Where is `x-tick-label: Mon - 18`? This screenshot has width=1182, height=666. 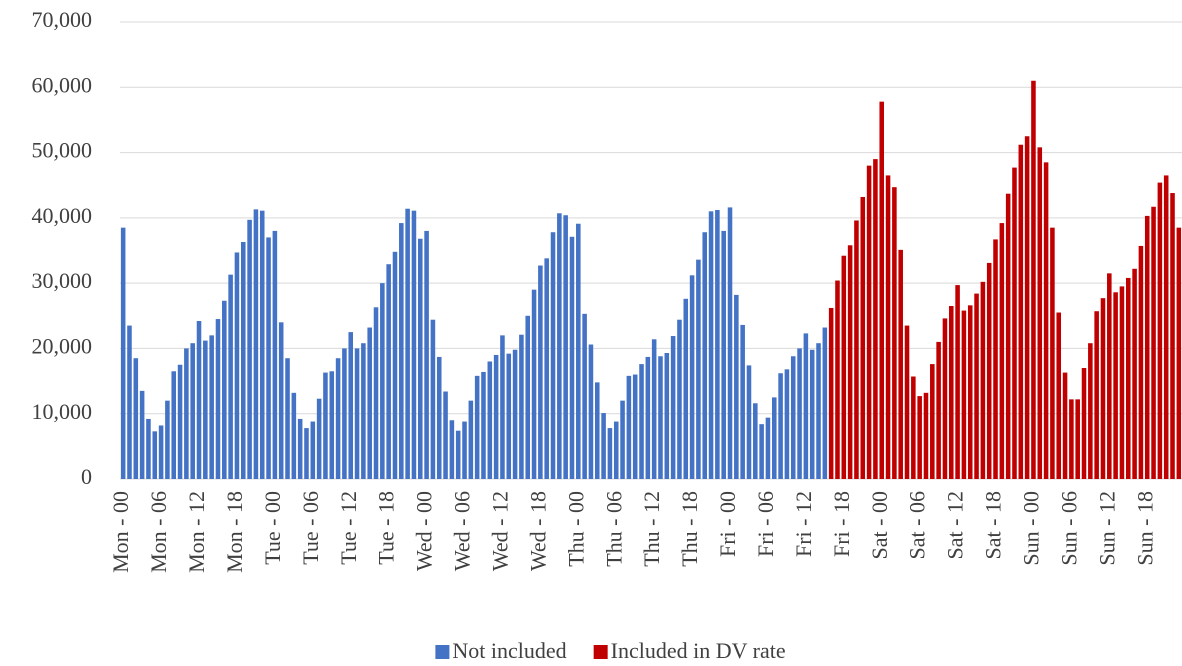 x-tick-label: Mon - 18 is located at coordinates (234, 532).